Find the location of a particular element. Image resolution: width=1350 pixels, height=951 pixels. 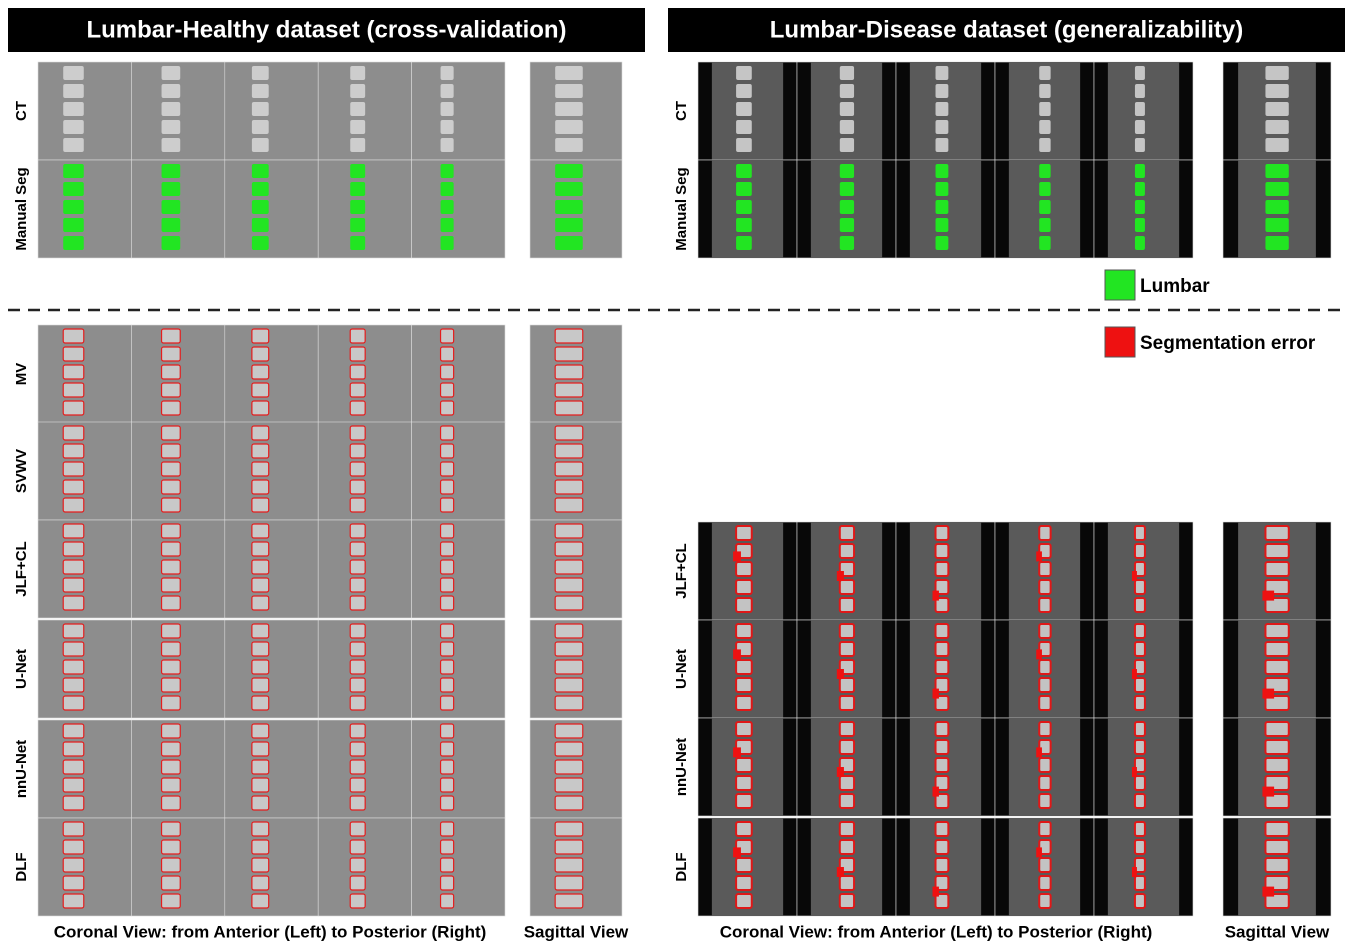

legend-swatch is located at coordinates (1120, 342).